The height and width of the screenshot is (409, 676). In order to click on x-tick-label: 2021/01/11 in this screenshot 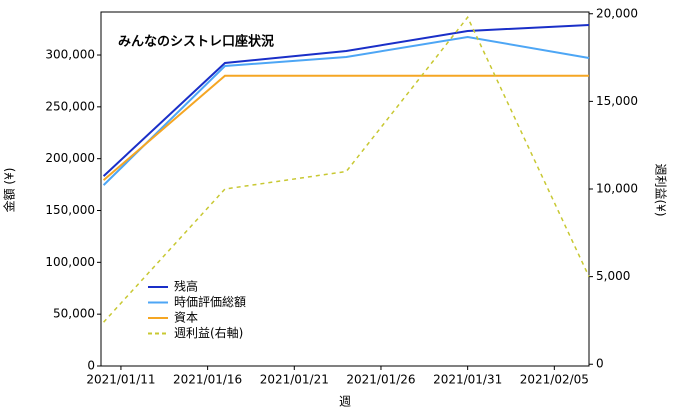, I will do `click(120, 380)`.